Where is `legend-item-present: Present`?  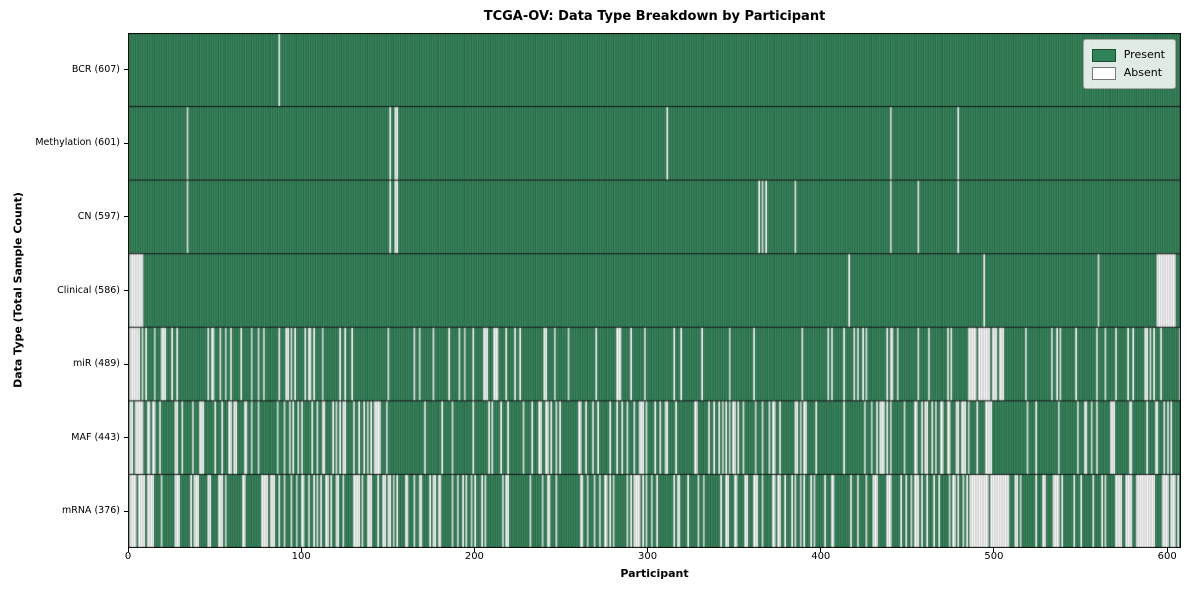 legend-item-present: Present is located at coordinates (1128, 55).